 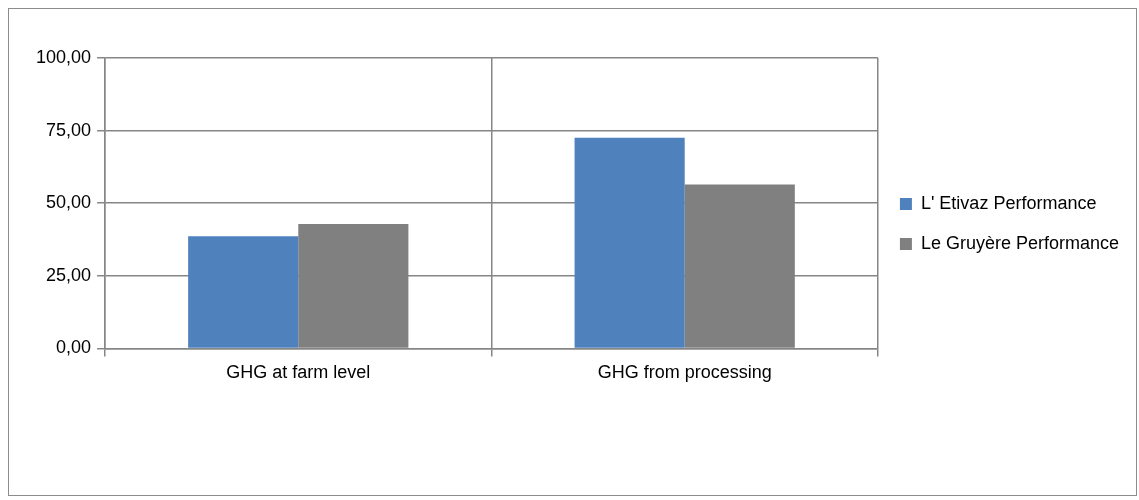 I want to click on legend-label: L' Etivaz Performance, so click(x=1008, y=202).